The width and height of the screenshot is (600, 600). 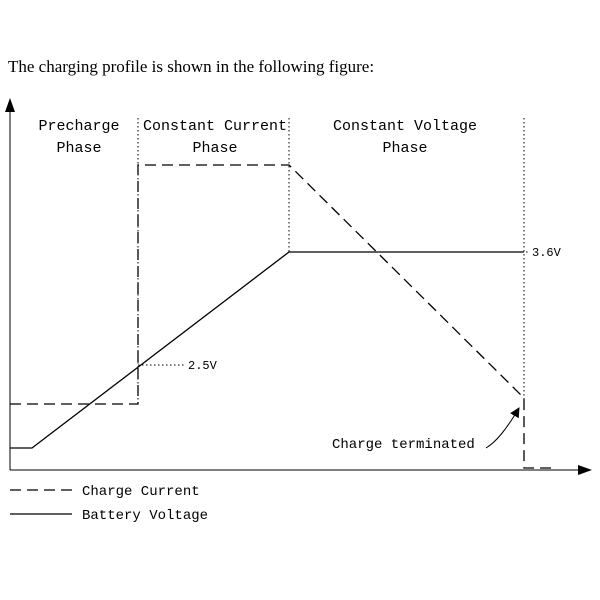 What do you see at coordinates (585, 470) in the screenshot?
I see `x-axis-arrow-icon` at bounding box center [585, 470].